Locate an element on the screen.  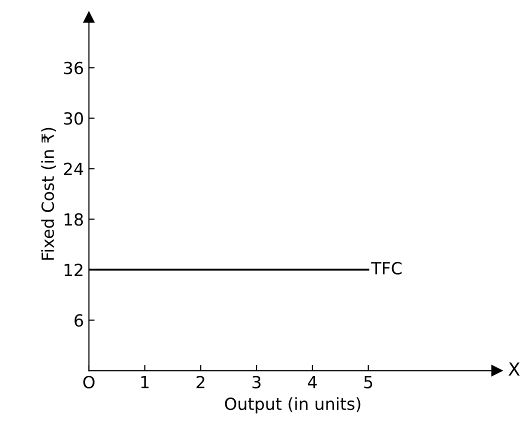
x-tick-label: 3 is located at coordinates (256, 382).